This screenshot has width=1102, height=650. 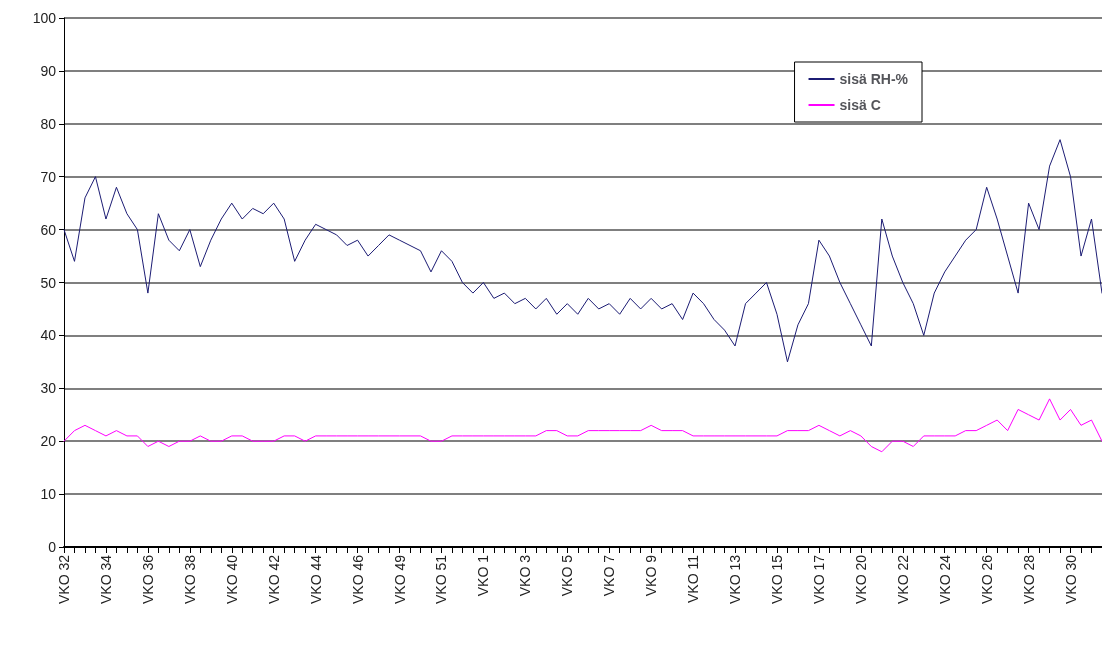 I want to click on x-tick-label: VKO 17, so click(x=818, y=579).